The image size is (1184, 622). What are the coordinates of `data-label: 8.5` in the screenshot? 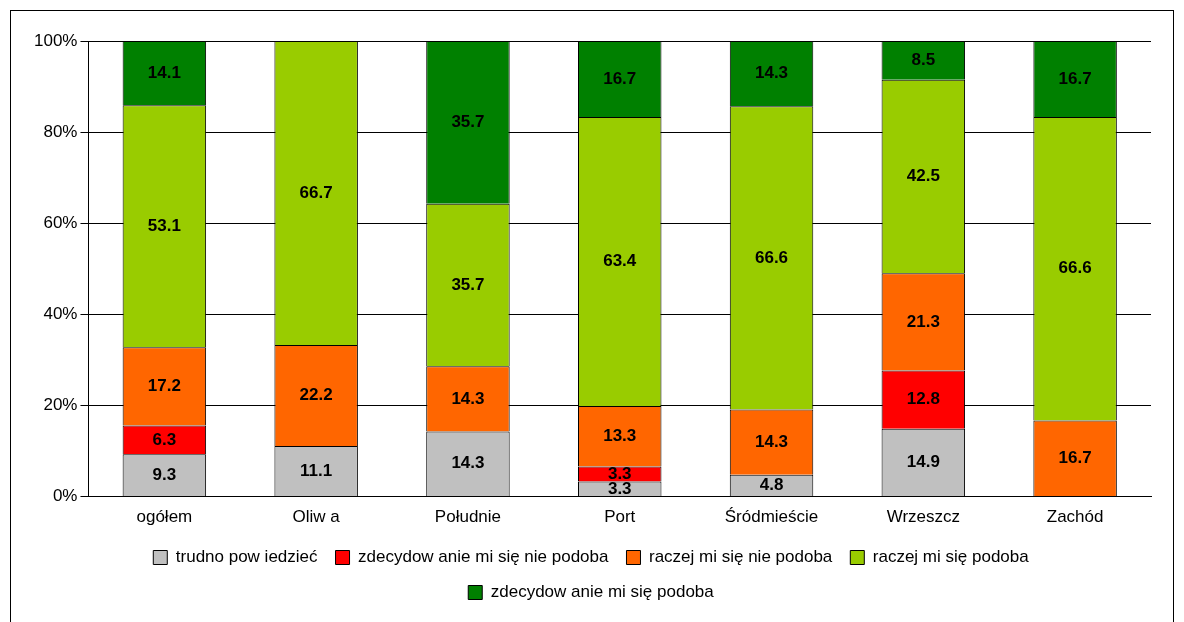 It's located at (923, 60).